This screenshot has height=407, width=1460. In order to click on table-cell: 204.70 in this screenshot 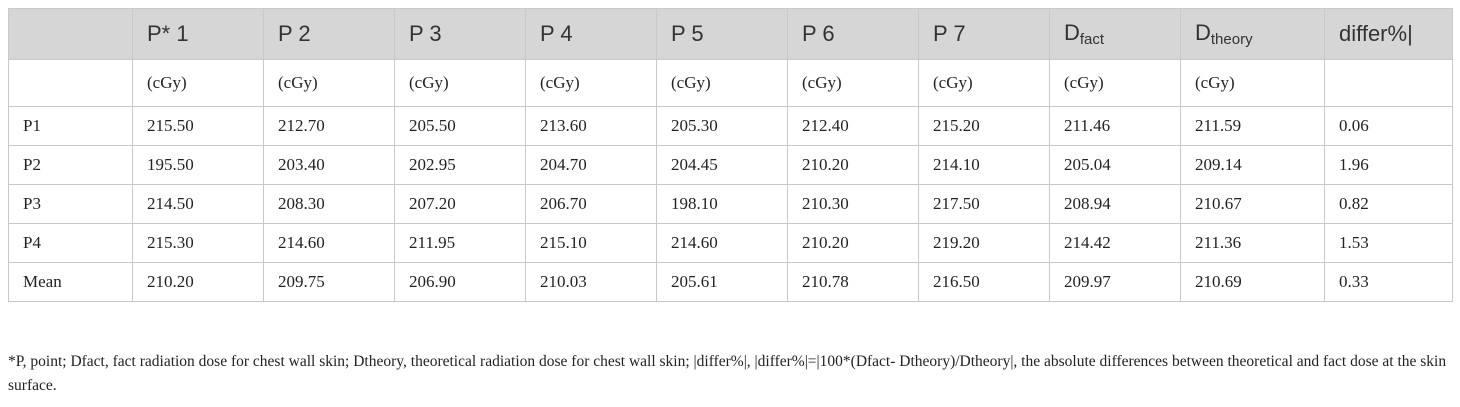, I will do `click(591, 165)`.